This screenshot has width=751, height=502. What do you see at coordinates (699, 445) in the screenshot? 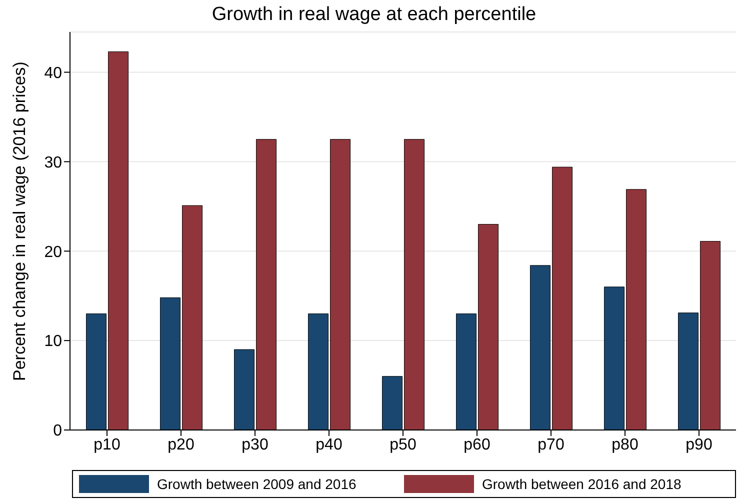
I see `x-tick-label: p90` at bounding box center [699, 445].